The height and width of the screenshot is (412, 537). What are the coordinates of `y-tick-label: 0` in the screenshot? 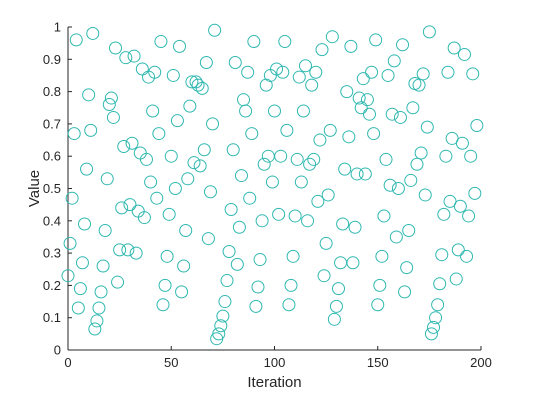 It's located at (57, 350).